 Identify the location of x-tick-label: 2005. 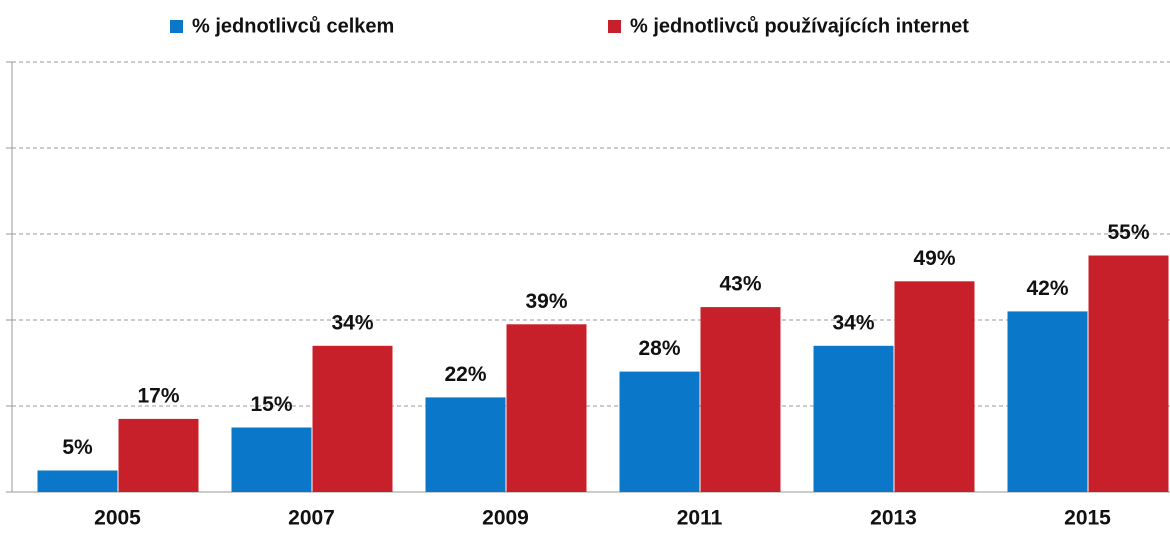
(117, 518).